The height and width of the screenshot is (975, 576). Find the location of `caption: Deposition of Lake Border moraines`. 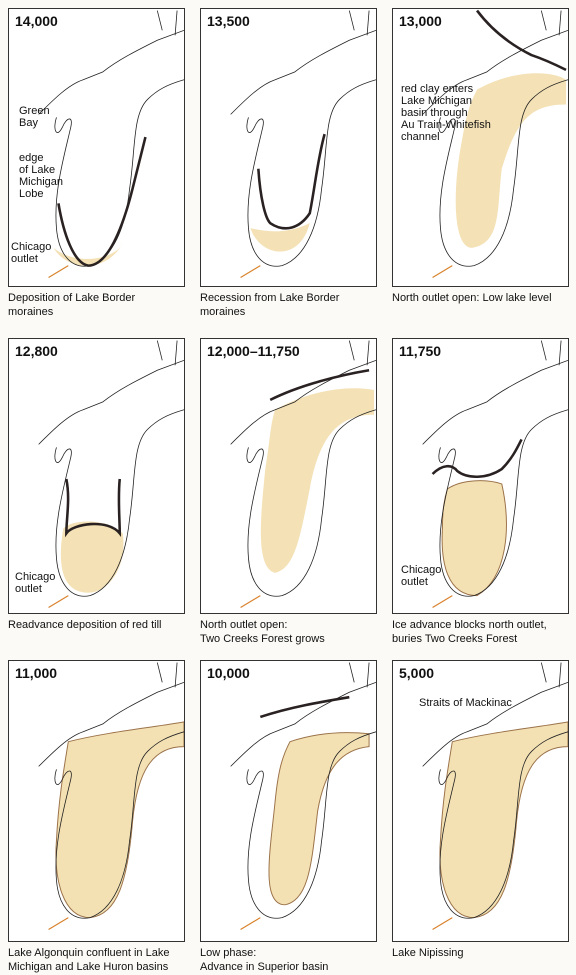

caption: Deposition of Lake Border moraines is located at coordinates (98, 305).